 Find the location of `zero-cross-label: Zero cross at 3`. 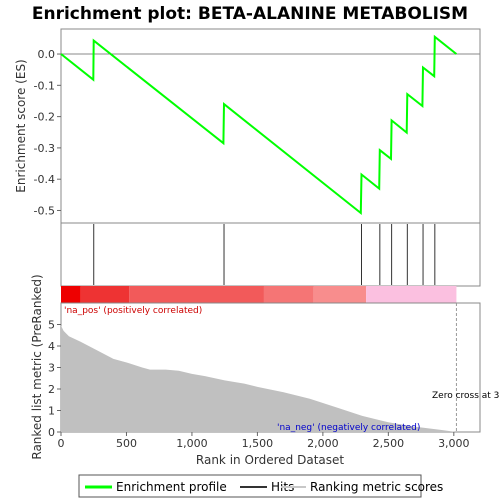

zero-cross-label: Zero cross at 3 is located at coordinates (465, 396).